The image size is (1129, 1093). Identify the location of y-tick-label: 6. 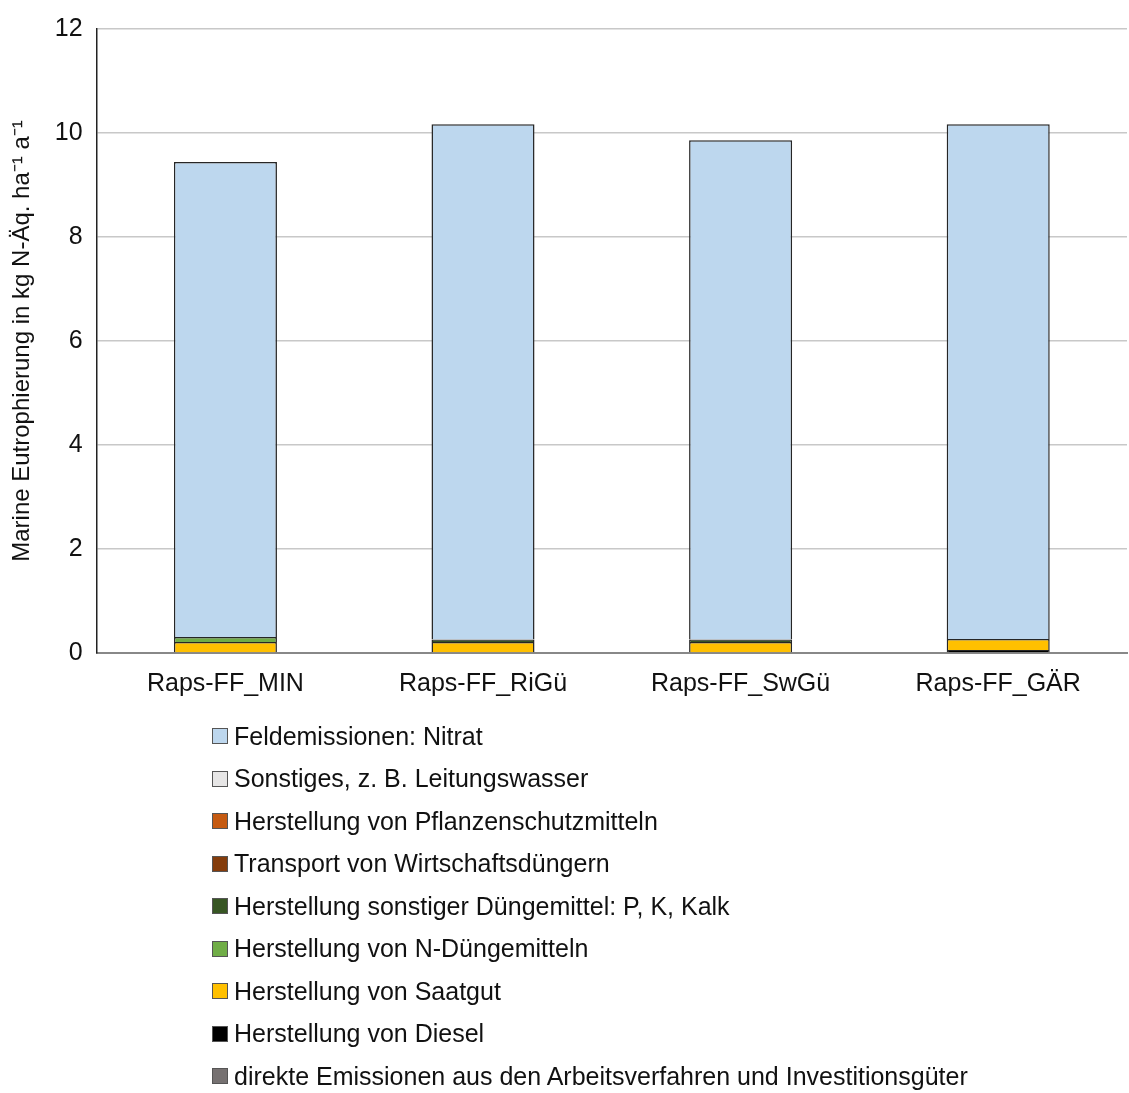
(75, 338).